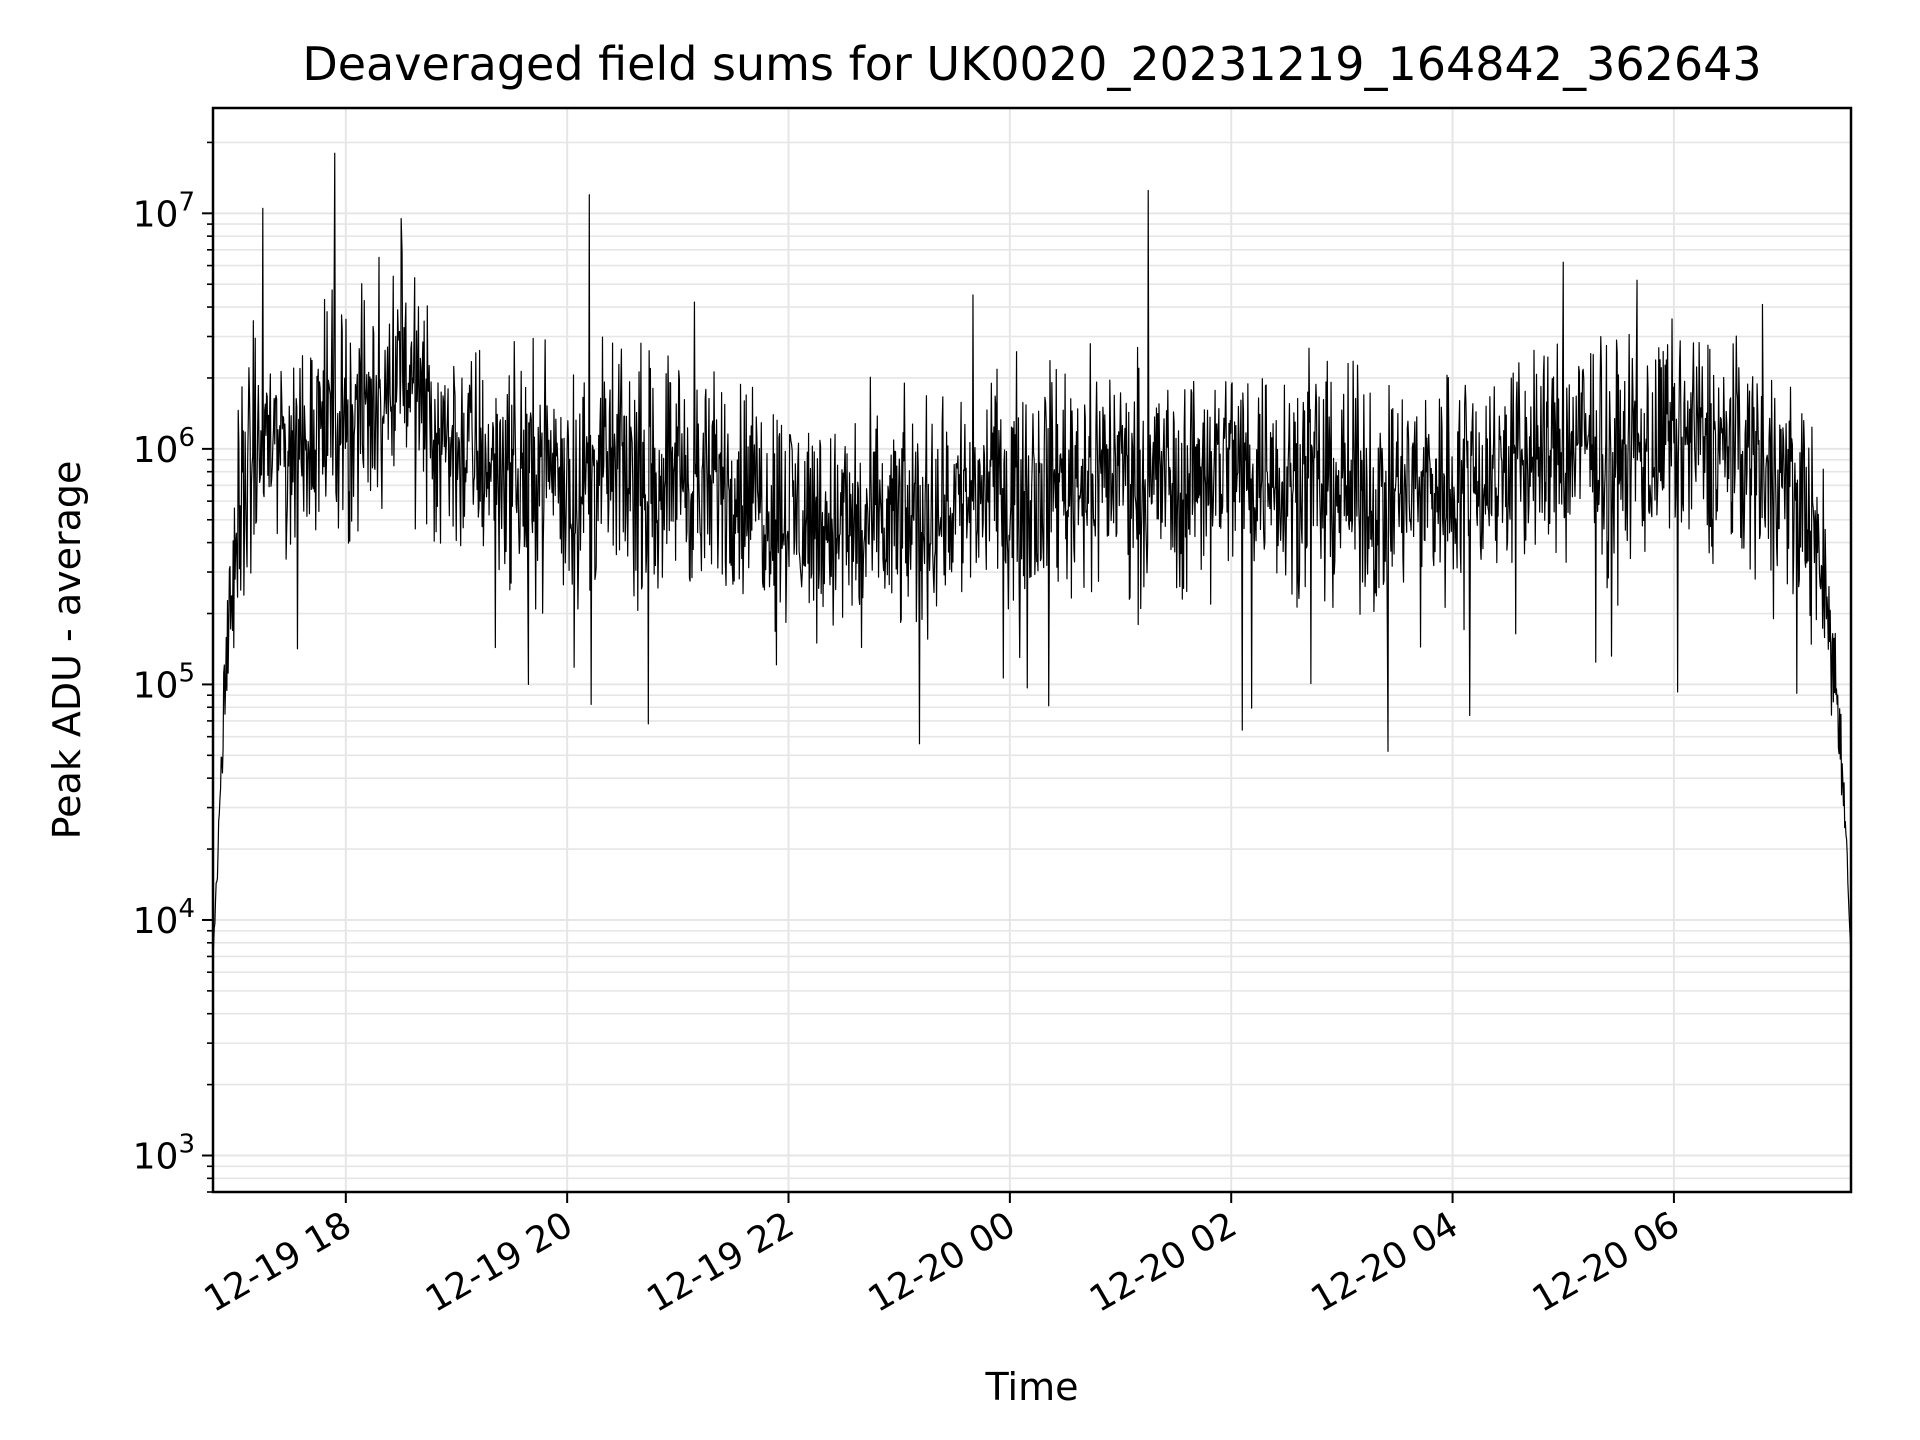 The image size is (1920, 1440). Describe the element at coordinates (186, 909) in the screenshot. I see `y-tick-label-exponent: 4` at that location.